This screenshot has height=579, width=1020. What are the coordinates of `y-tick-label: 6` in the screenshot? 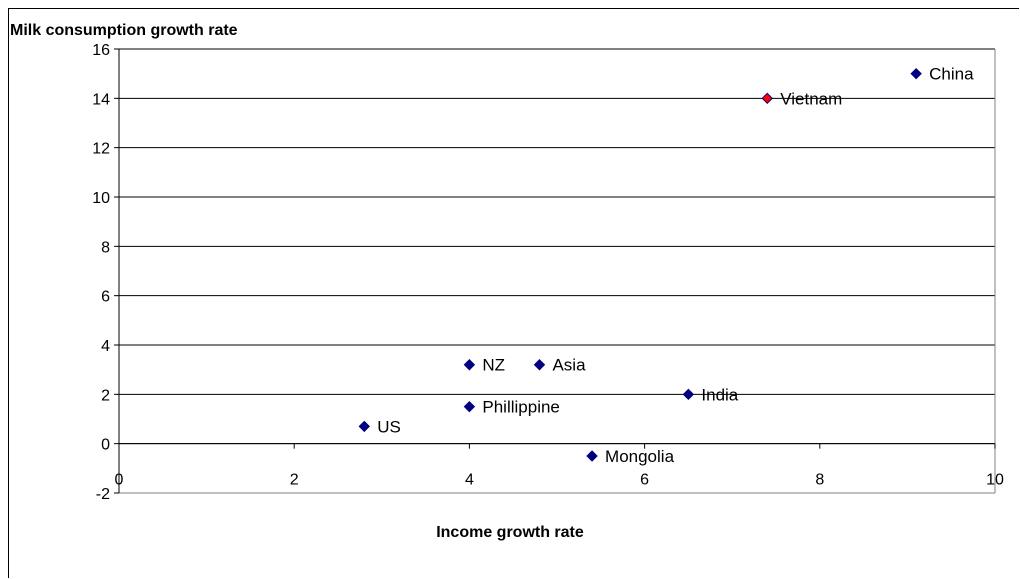 It's located at (105, 297).